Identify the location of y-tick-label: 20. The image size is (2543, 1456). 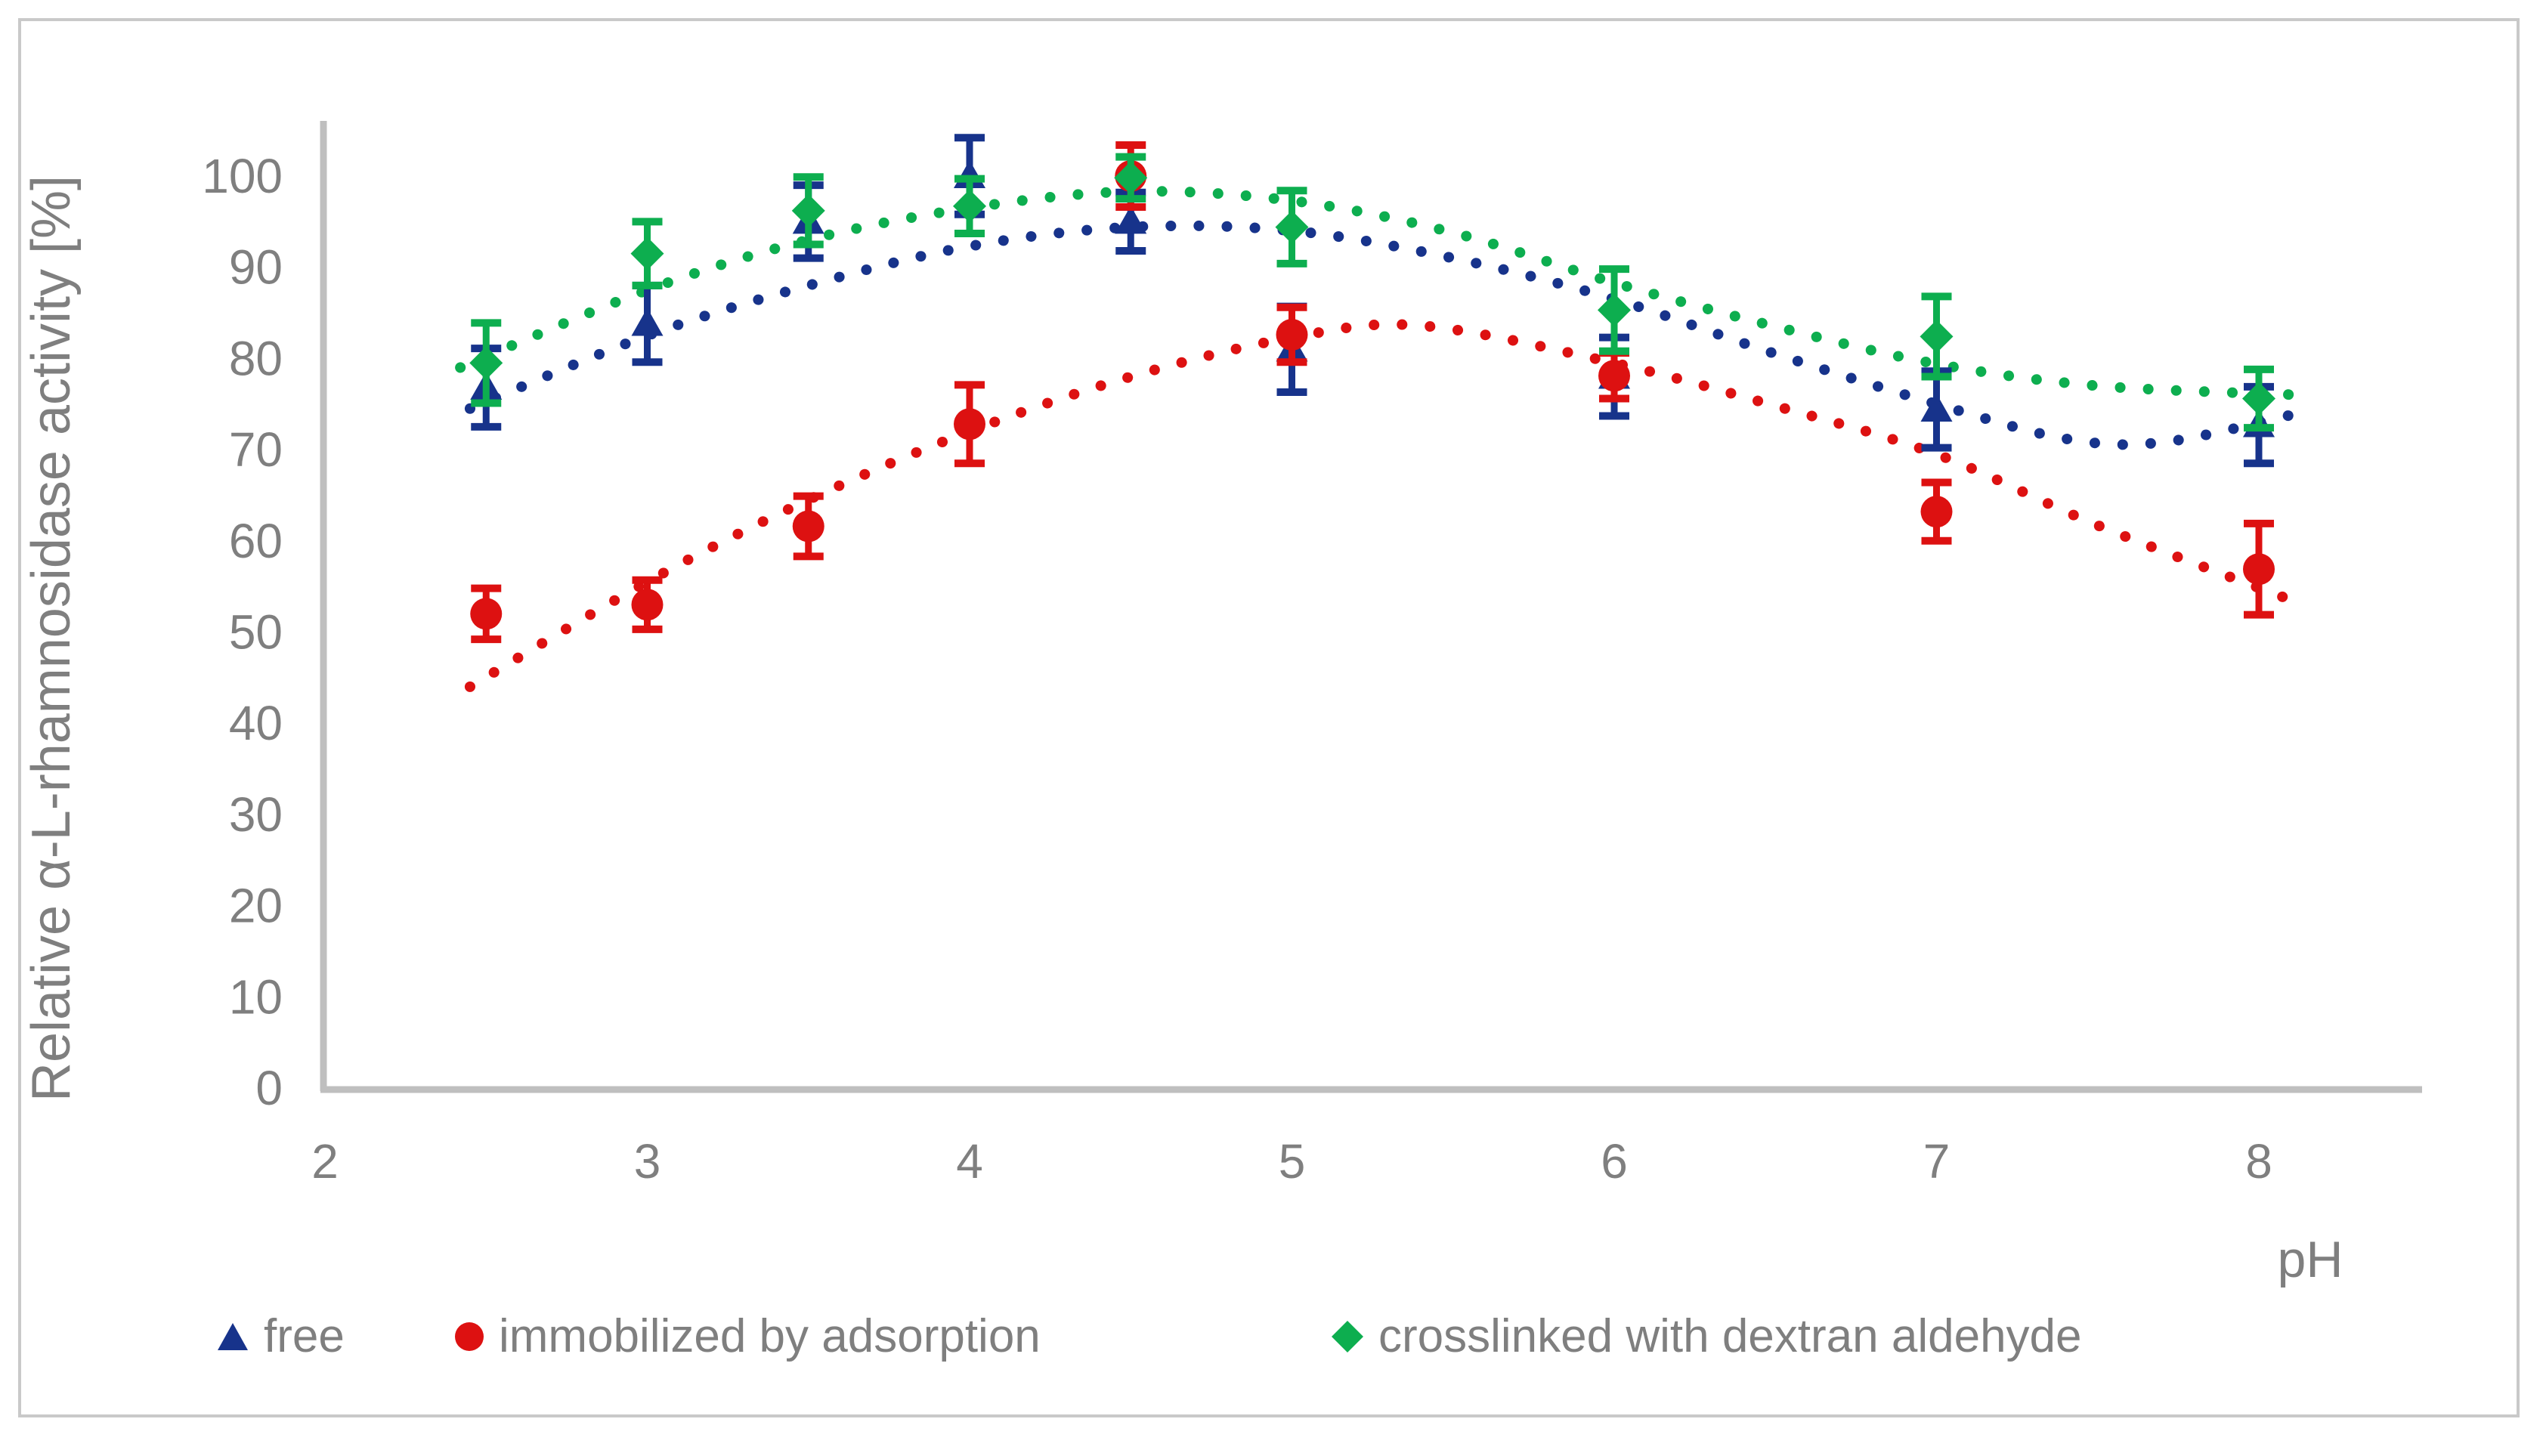
(256, 906).